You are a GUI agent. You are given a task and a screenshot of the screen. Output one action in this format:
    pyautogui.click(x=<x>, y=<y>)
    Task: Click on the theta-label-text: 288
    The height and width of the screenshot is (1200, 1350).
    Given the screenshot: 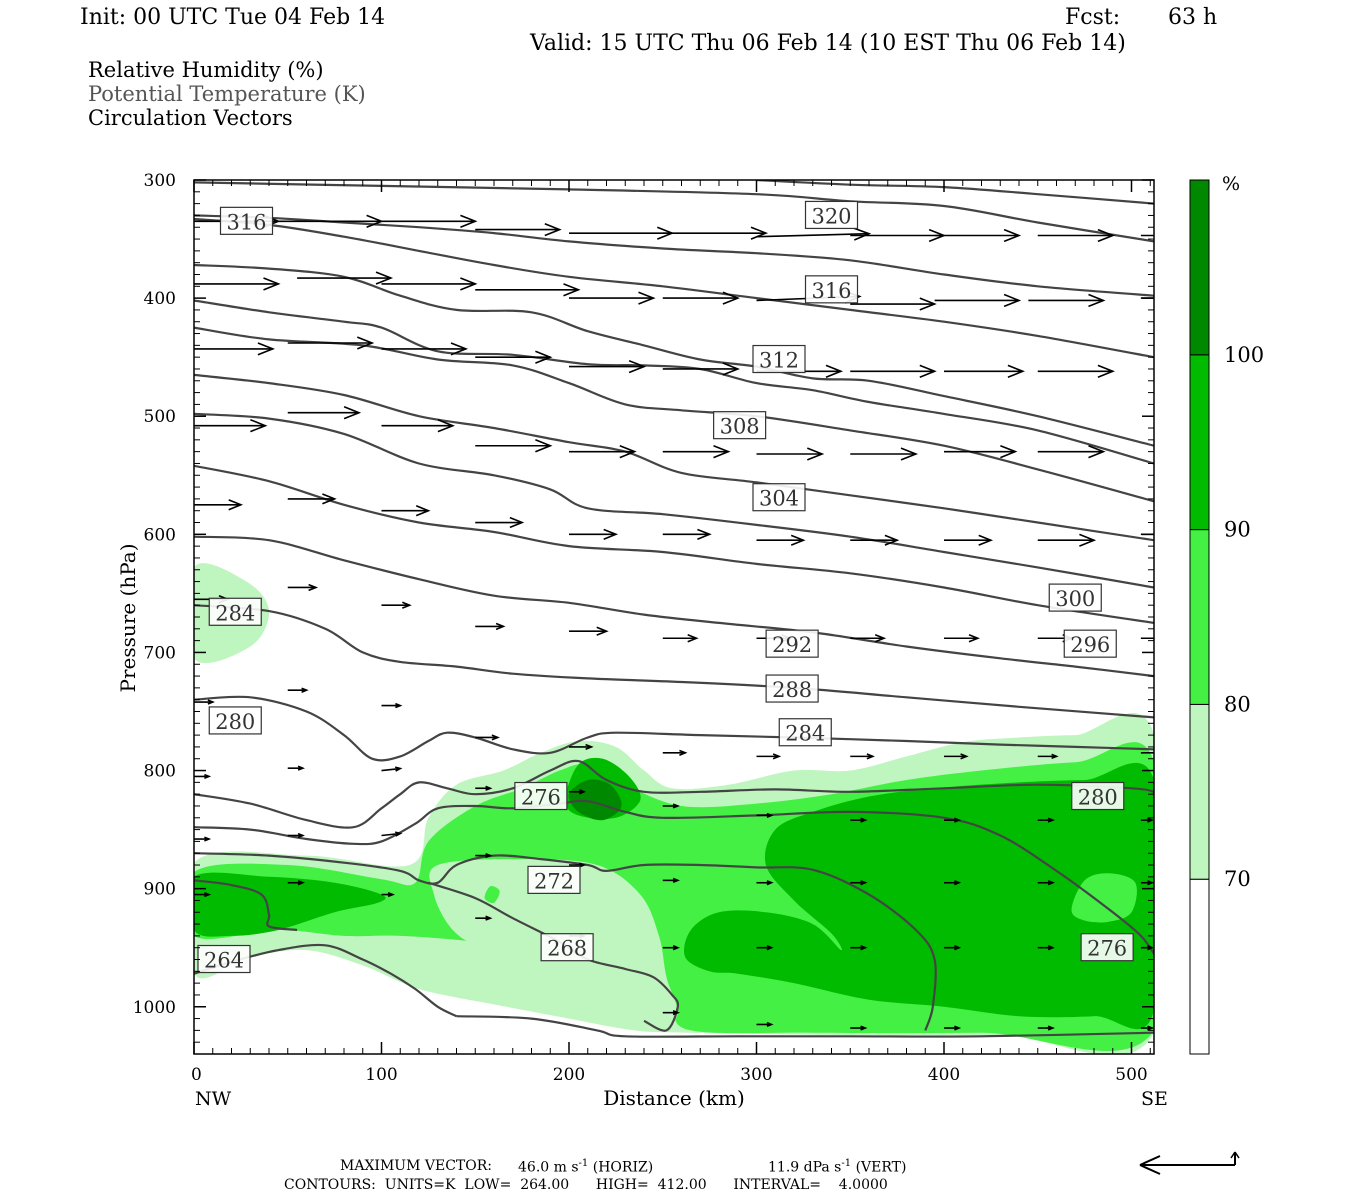 What is the action you would take?
    pyautogui.click(x=792, y=690)
    